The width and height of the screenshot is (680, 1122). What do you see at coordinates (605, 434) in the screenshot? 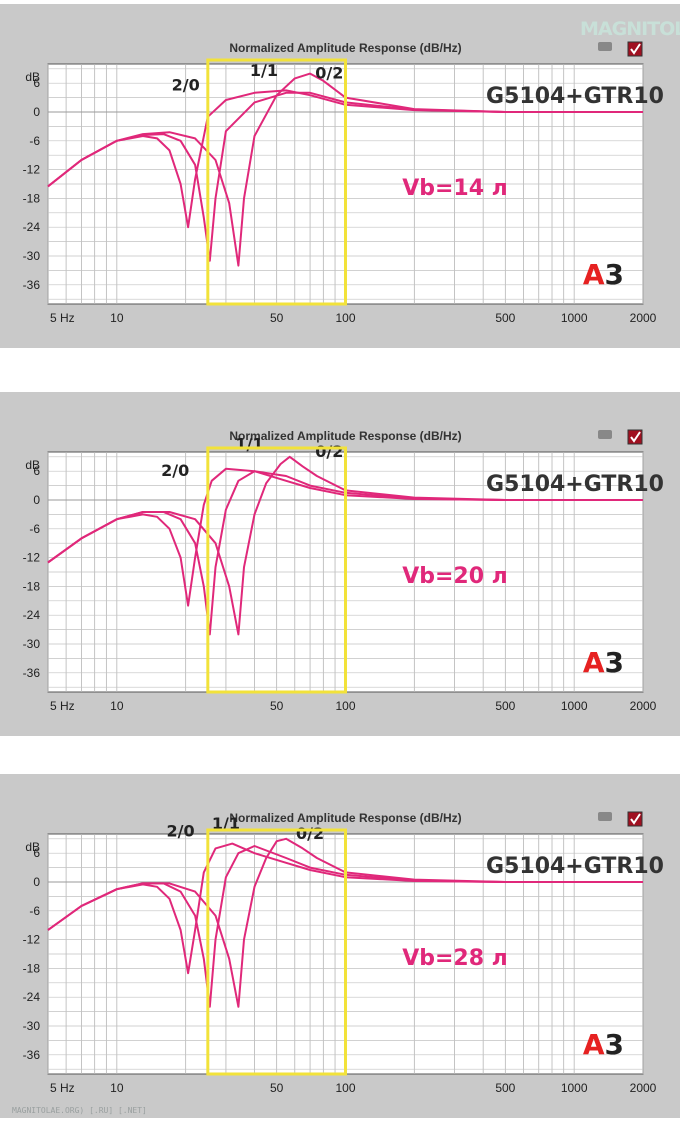
I see `chart2-copy-icon` at bounding box center [605, 434].